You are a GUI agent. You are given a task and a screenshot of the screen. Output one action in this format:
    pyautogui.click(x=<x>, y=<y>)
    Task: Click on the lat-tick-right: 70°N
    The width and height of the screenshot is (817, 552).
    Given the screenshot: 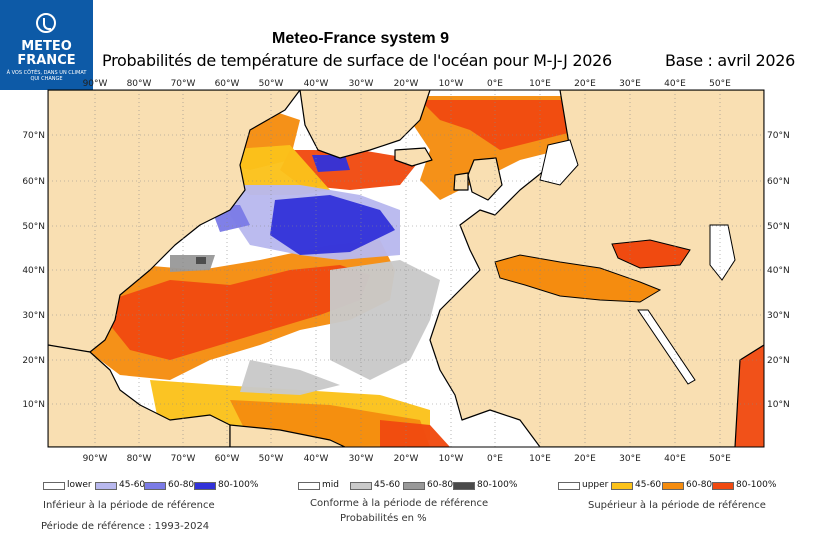 What is the action you would take?
    pyautogui.click(x=778, y=136)
    